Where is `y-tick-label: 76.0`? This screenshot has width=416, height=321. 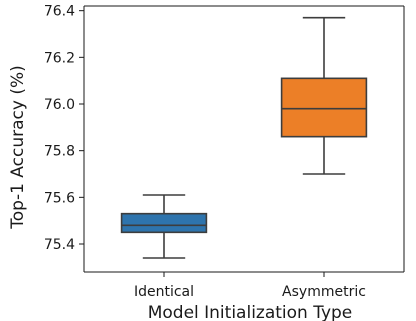
y-tick-label: 76.0 is located at coordinates (59, 105).